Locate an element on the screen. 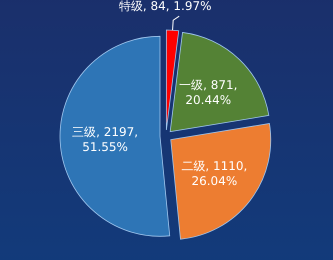 The width and height of the screenshot is (333, 260). slice-label: 一级, 871, 20.44% is located at coordinates (208, 93).